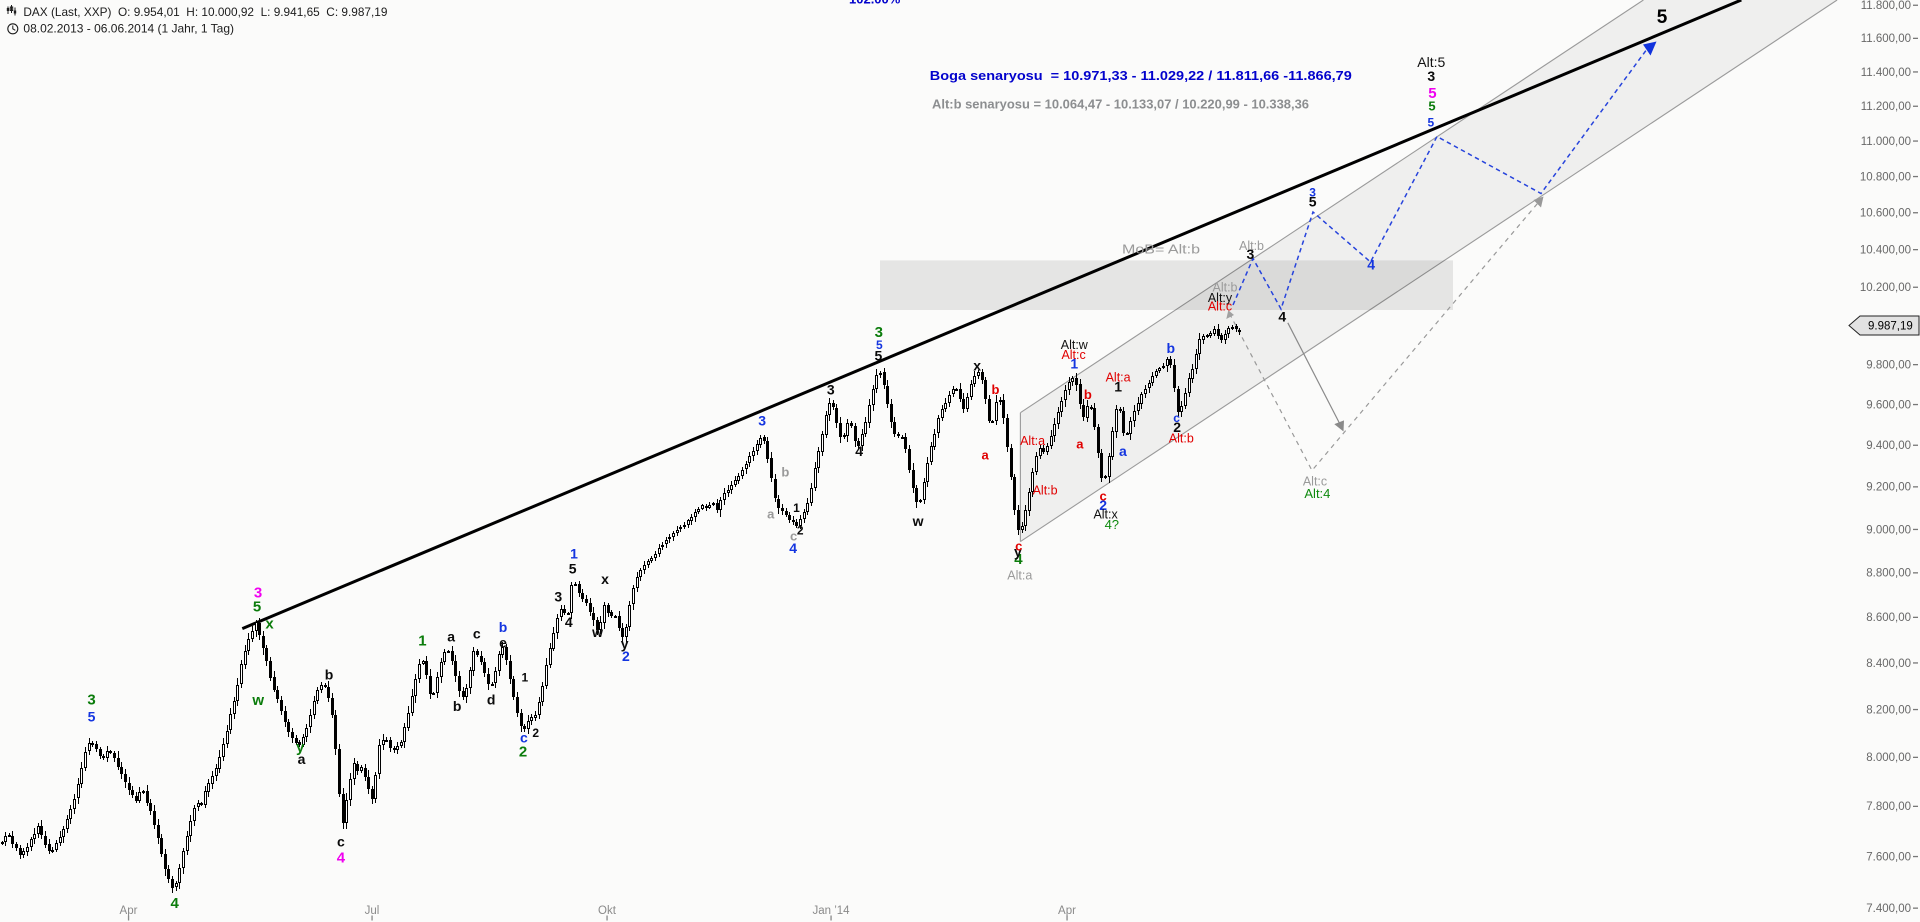 The height and width of the screenshot is (922, 1920). What do you see at coordinates (1888, 857) in the screenshot?
I see `svg-text: 7.600,00` at bounding box center [1888, 857].